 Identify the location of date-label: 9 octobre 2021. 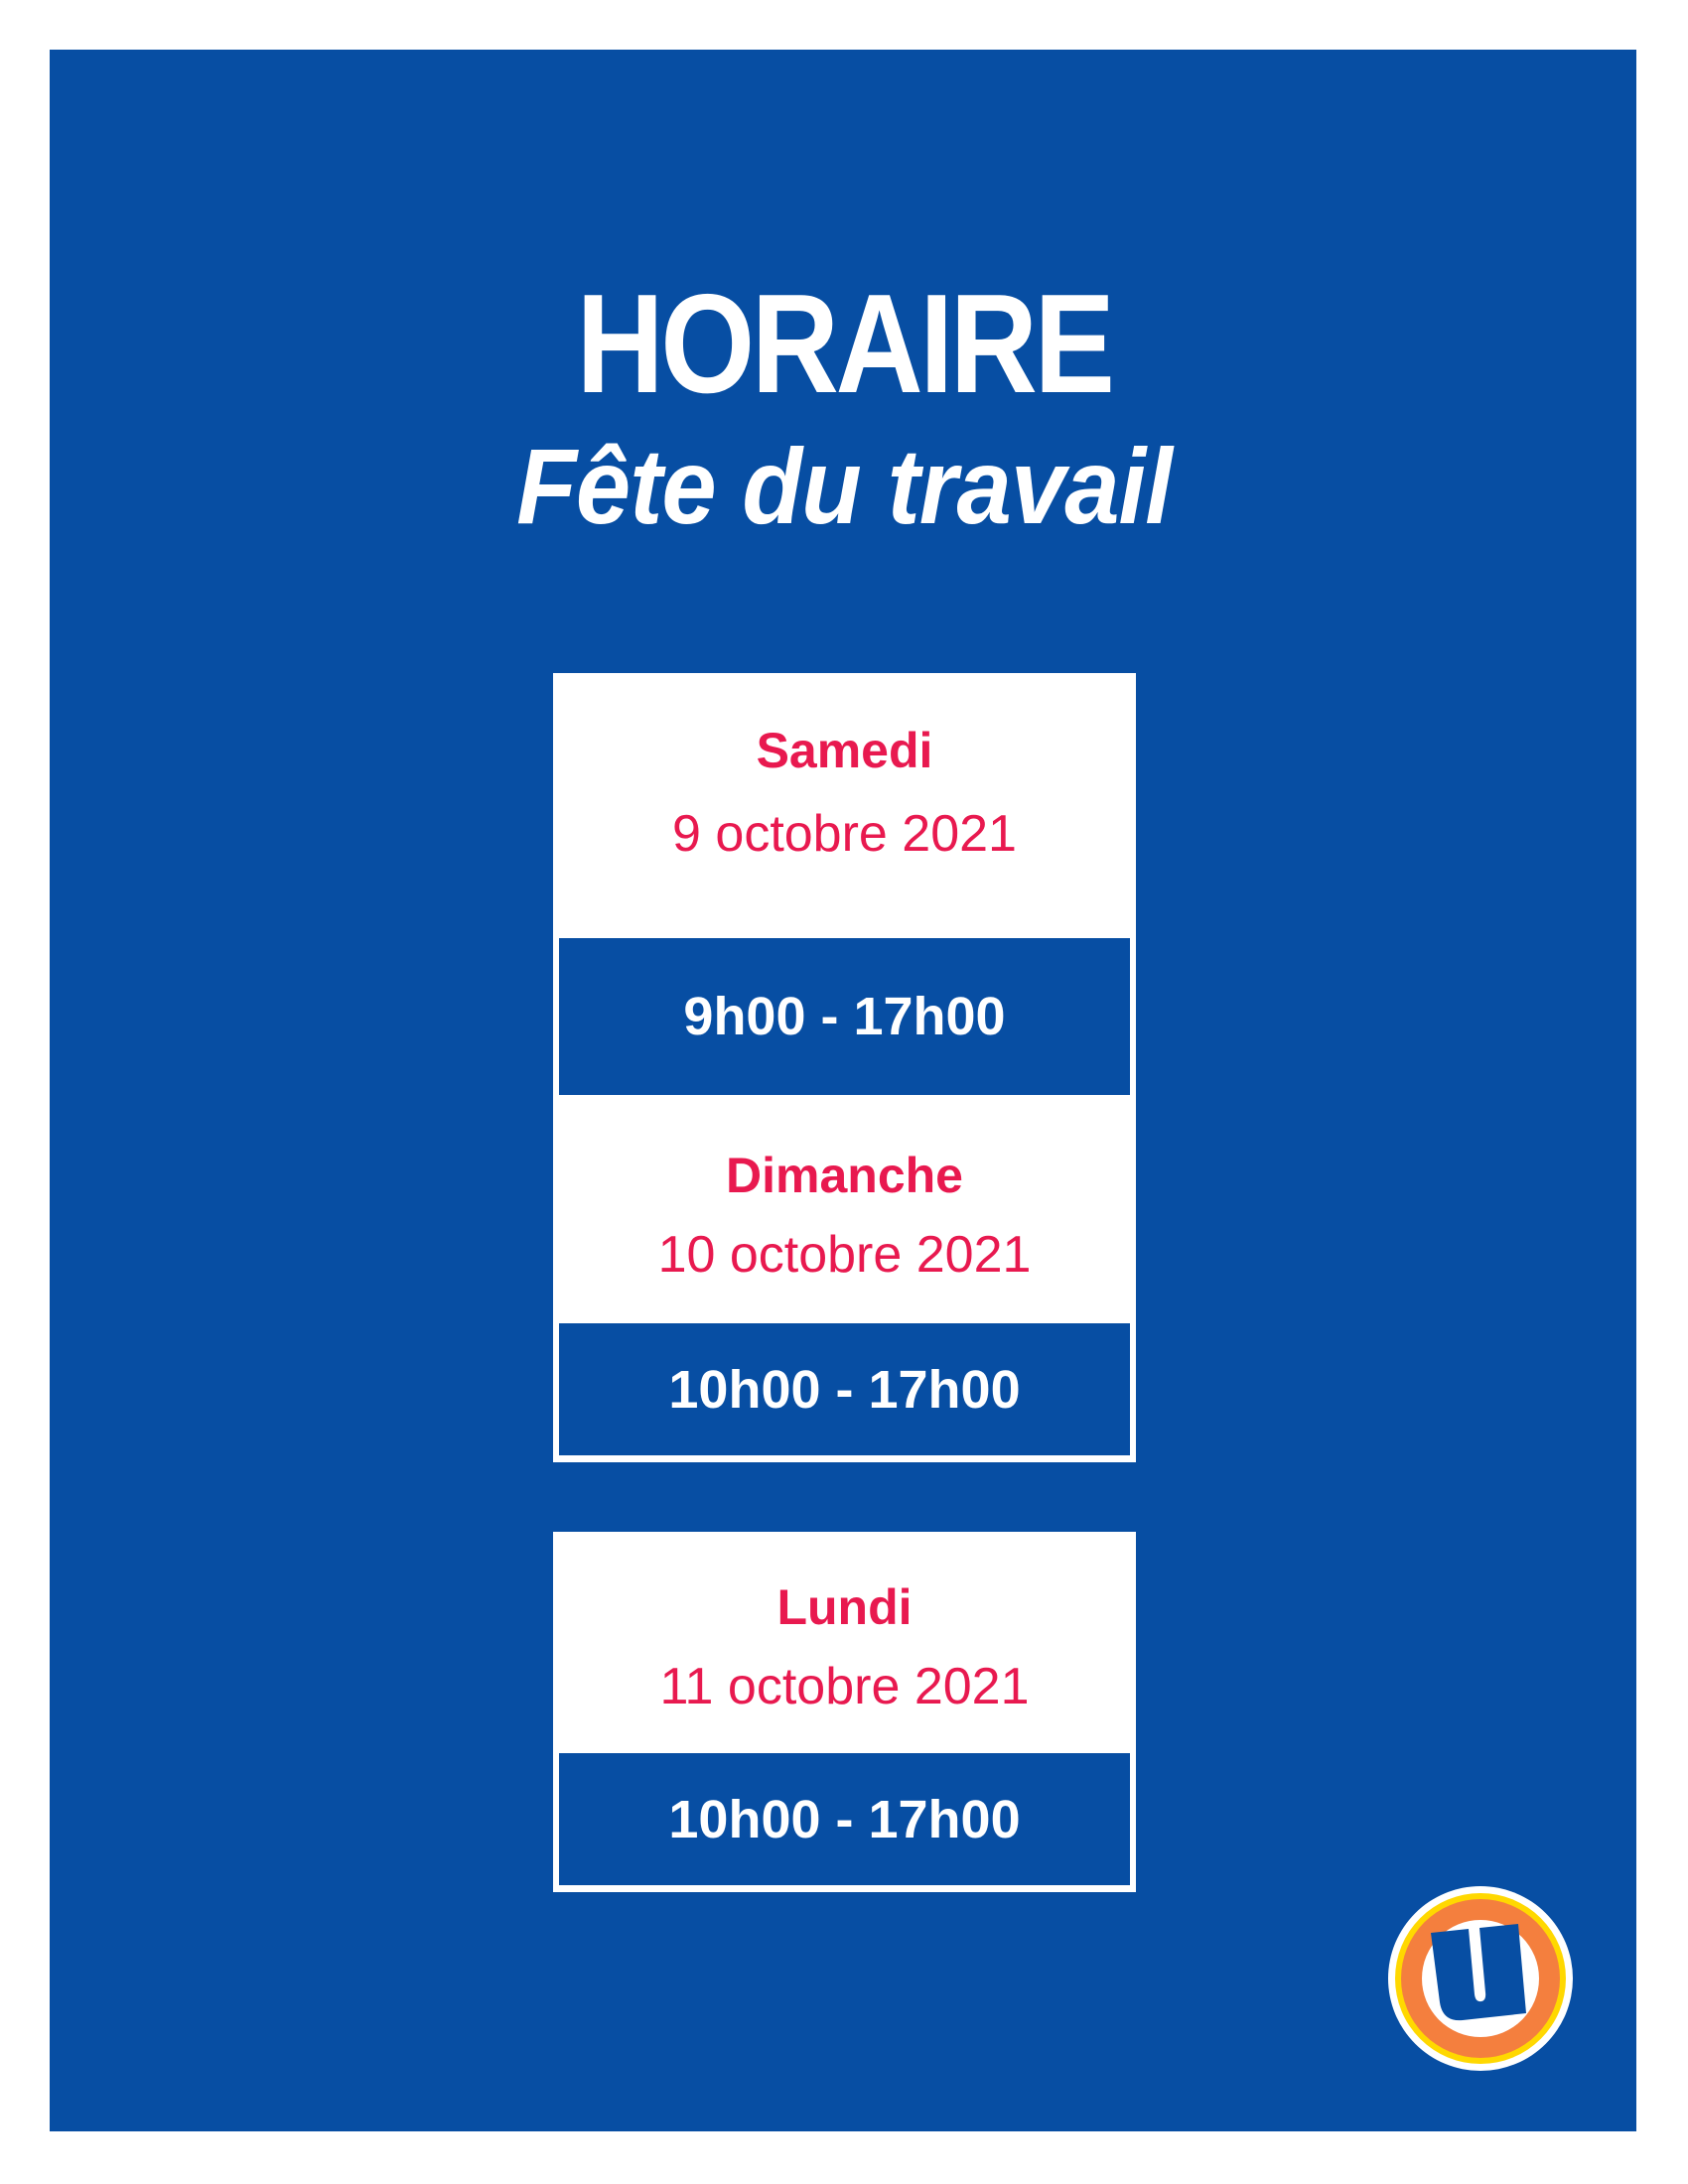
(844, 834).